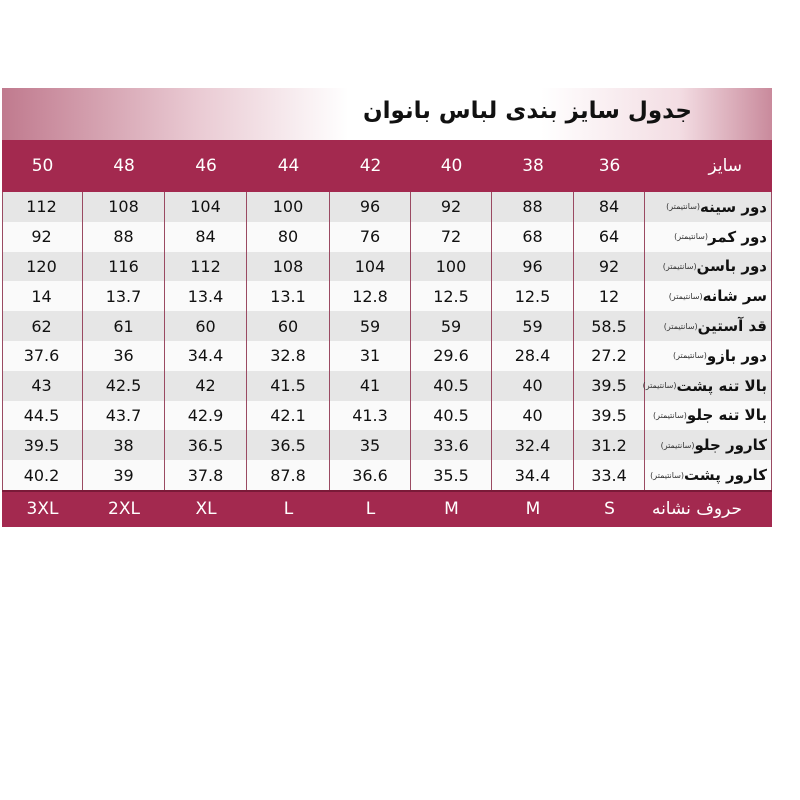  What do you see at coordinates (696, 509) in the screenshot?
I see `letter-footer-label: حروف نشانه` at bounding box center [696, 509].